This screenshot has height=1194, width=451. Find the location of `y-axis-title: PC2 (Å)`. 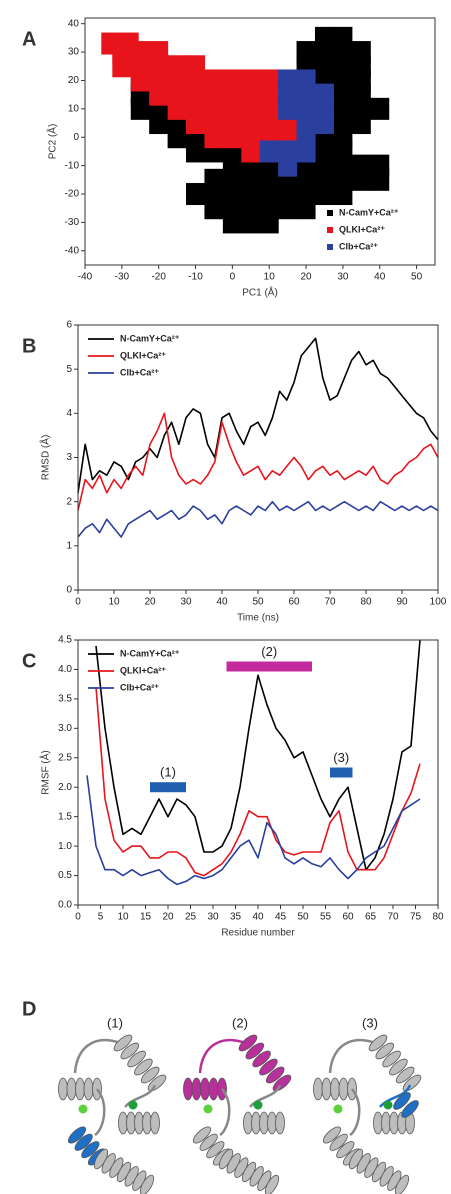

y-axis-title: PC2 (Å) is located at coordinates (52, 142).